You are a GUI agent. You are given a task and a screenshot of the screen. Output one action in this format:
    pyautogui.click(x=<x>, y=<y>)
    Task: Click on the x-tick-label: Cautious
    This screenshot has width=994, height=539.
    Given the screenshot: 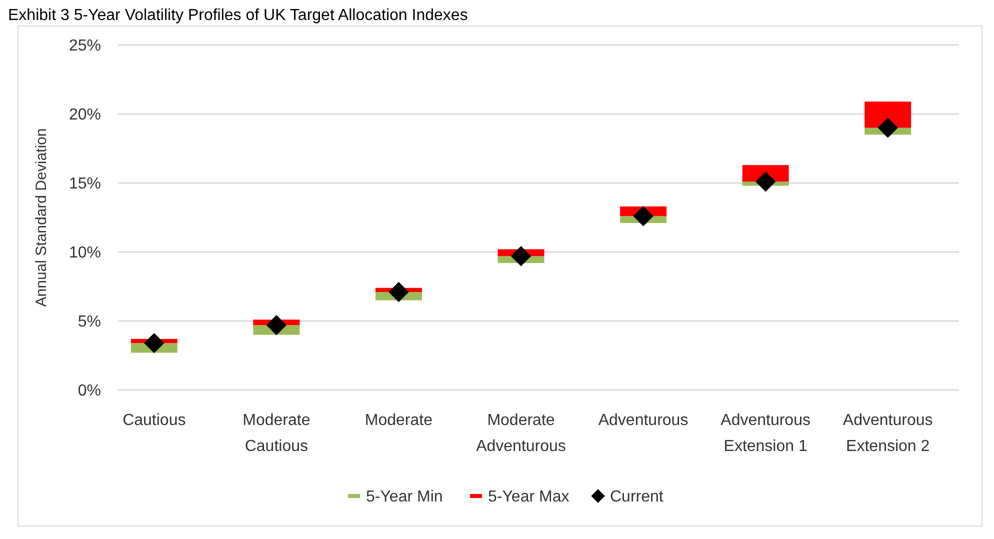 What is the action you would take?
    pyautogui.click(x=154, y=420)
    